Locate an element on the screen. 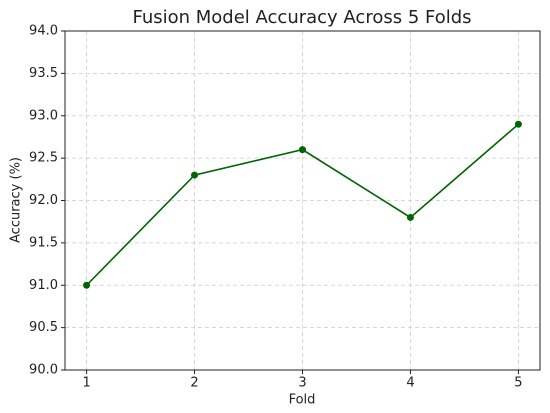 The height and width of the screenshot is (413, 550). y-tick-label: 91.0 is located at coordinates (43, 285).